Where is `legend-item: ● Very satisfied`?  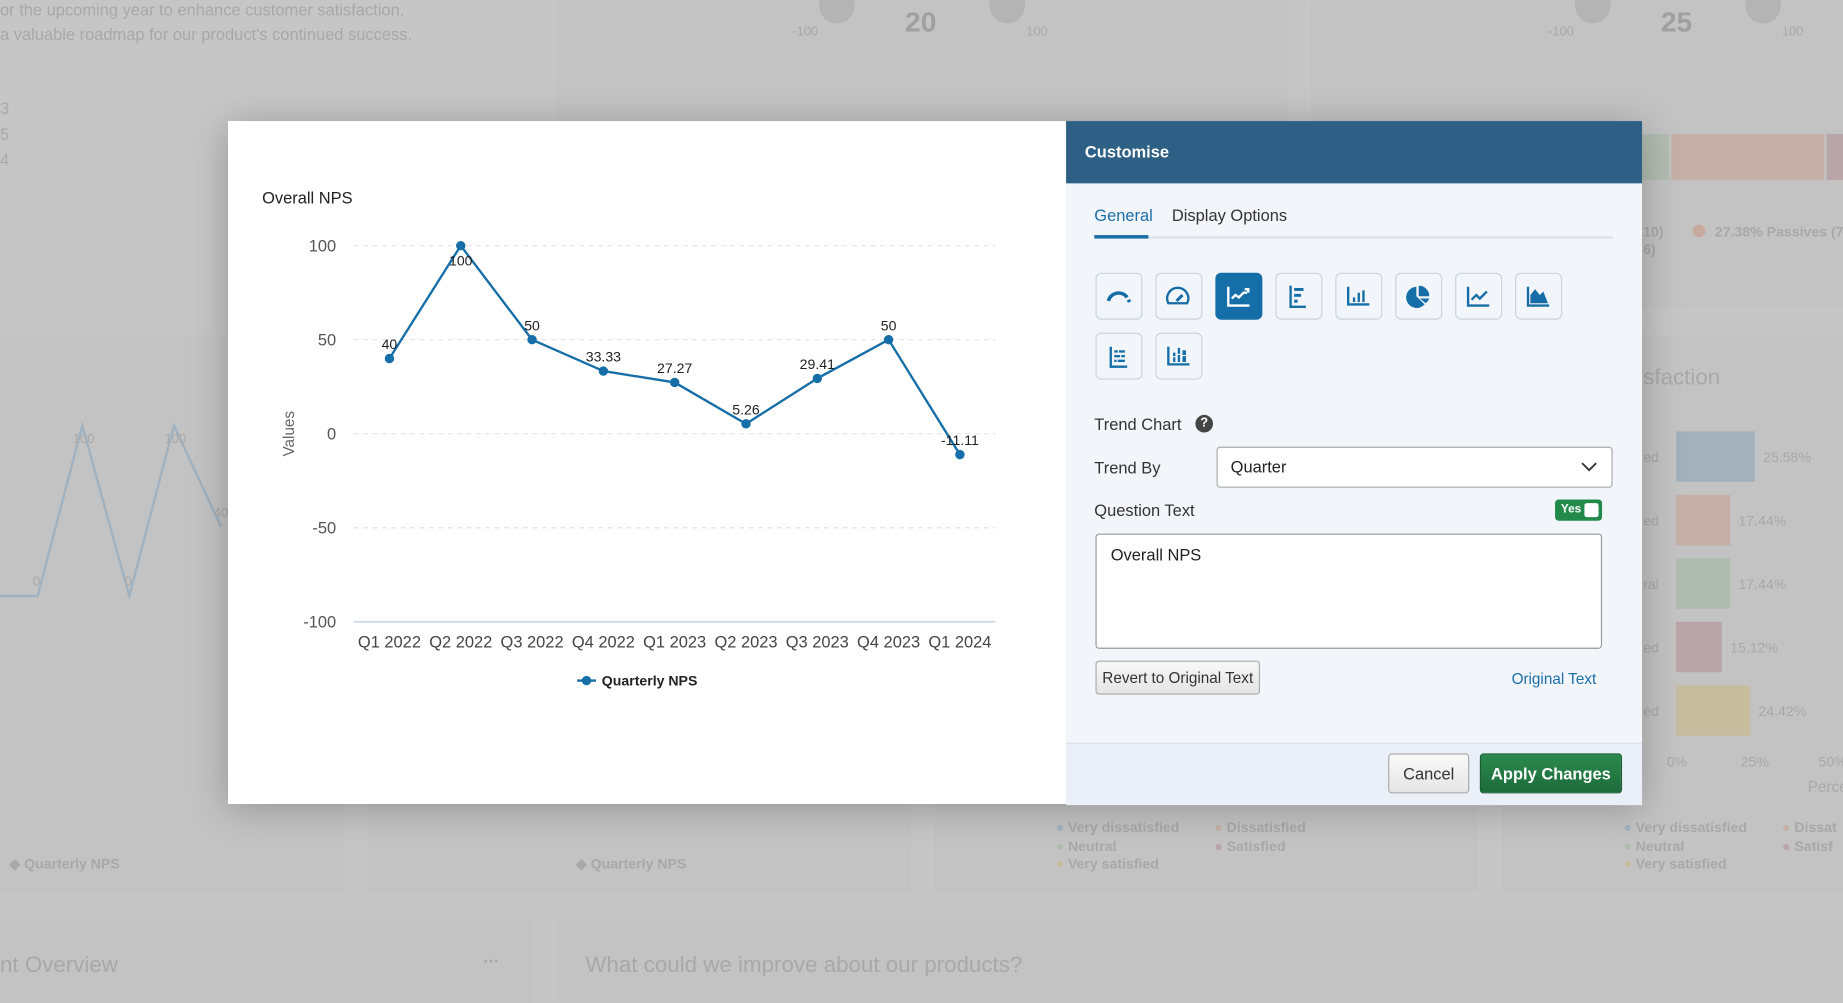 legend-item: ● Very satisfied is located at coordinates (1107, 864).